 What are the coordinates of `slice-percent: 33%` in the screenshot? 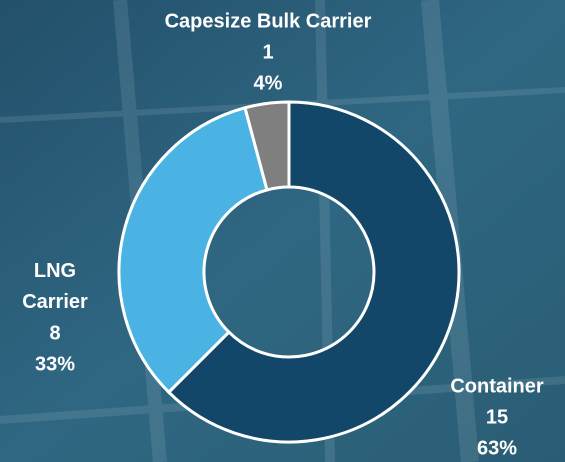 It's located at (55, 364).